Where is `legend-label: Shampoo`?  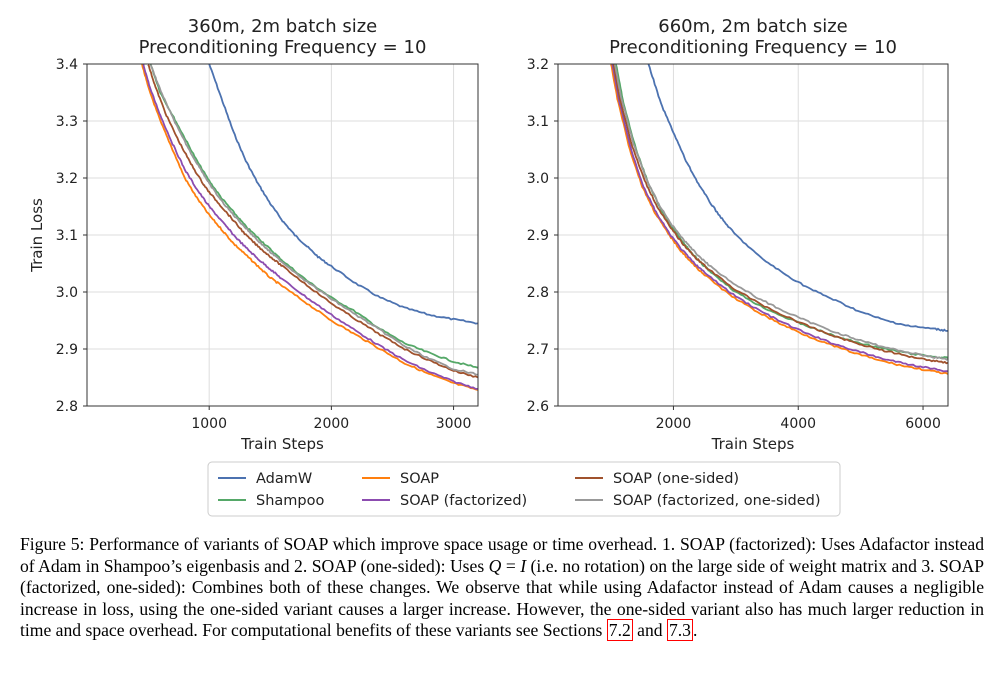
legend-label: Shampoo is located at coordinates (290, 501).